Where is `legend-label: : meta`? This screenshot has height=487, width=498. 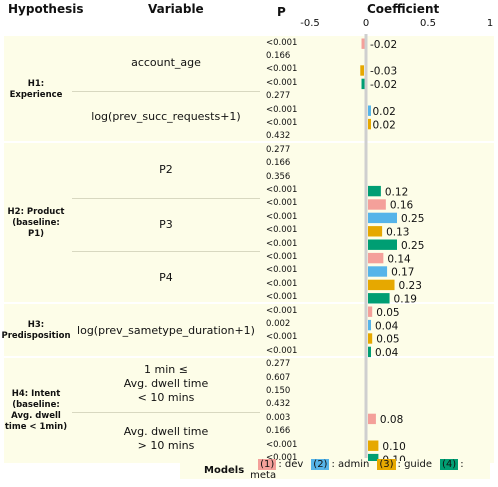
legend-label: : meta is located at coordinates (357, 470).